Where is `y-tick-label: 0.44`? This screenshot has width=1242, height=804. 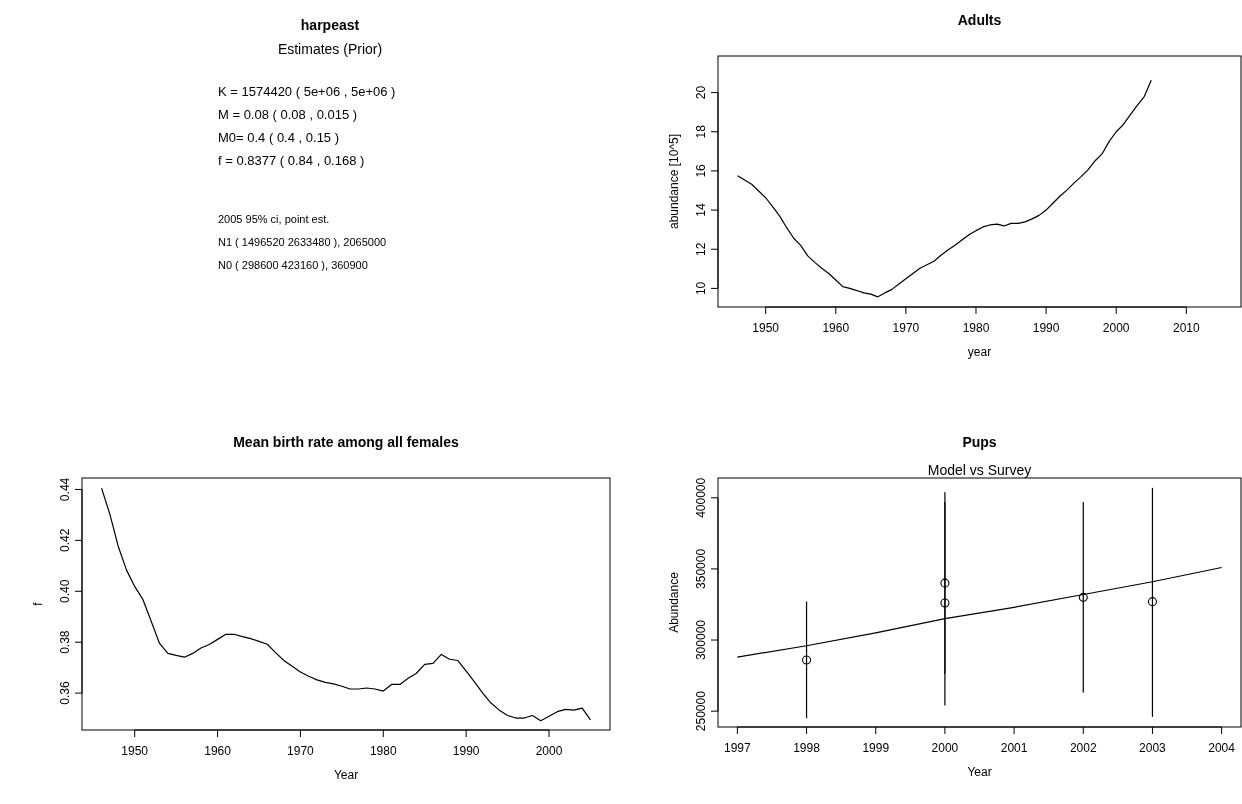
y-tick-label: 0.44 is located at coordinates (65, 489).